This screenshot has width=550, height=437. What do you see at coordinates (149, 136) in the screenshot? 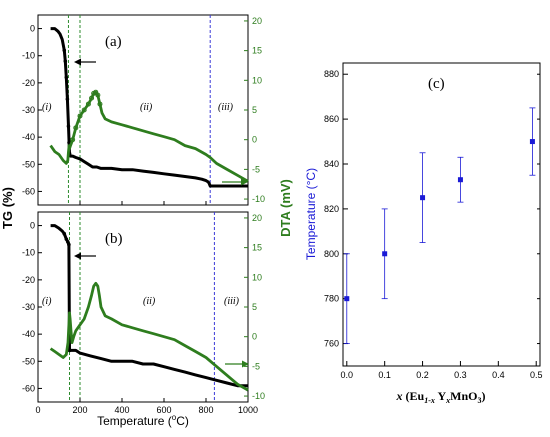
I see `panel-a-series-dta-line` at bounding box center [149, 136].